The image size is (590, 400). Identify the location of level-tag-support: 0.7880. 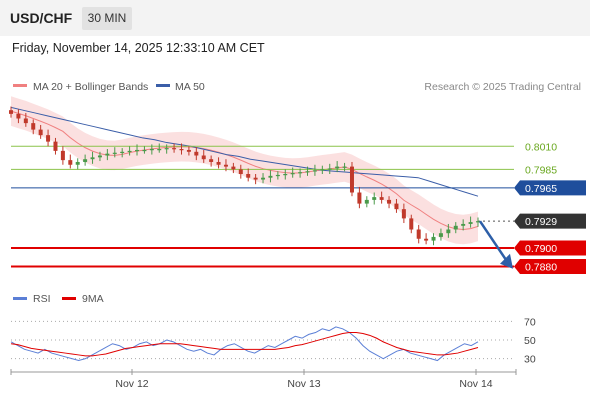
(550, 266).